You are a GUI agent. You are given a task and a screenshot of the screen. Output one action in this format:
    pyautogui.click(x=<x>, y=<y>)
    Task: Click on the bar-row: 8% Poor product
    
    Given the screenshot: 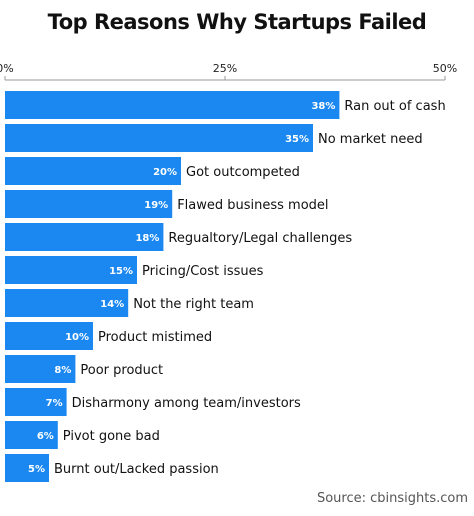 What is the action you would take?
    pyautogui.click(x=84, y=369)
    